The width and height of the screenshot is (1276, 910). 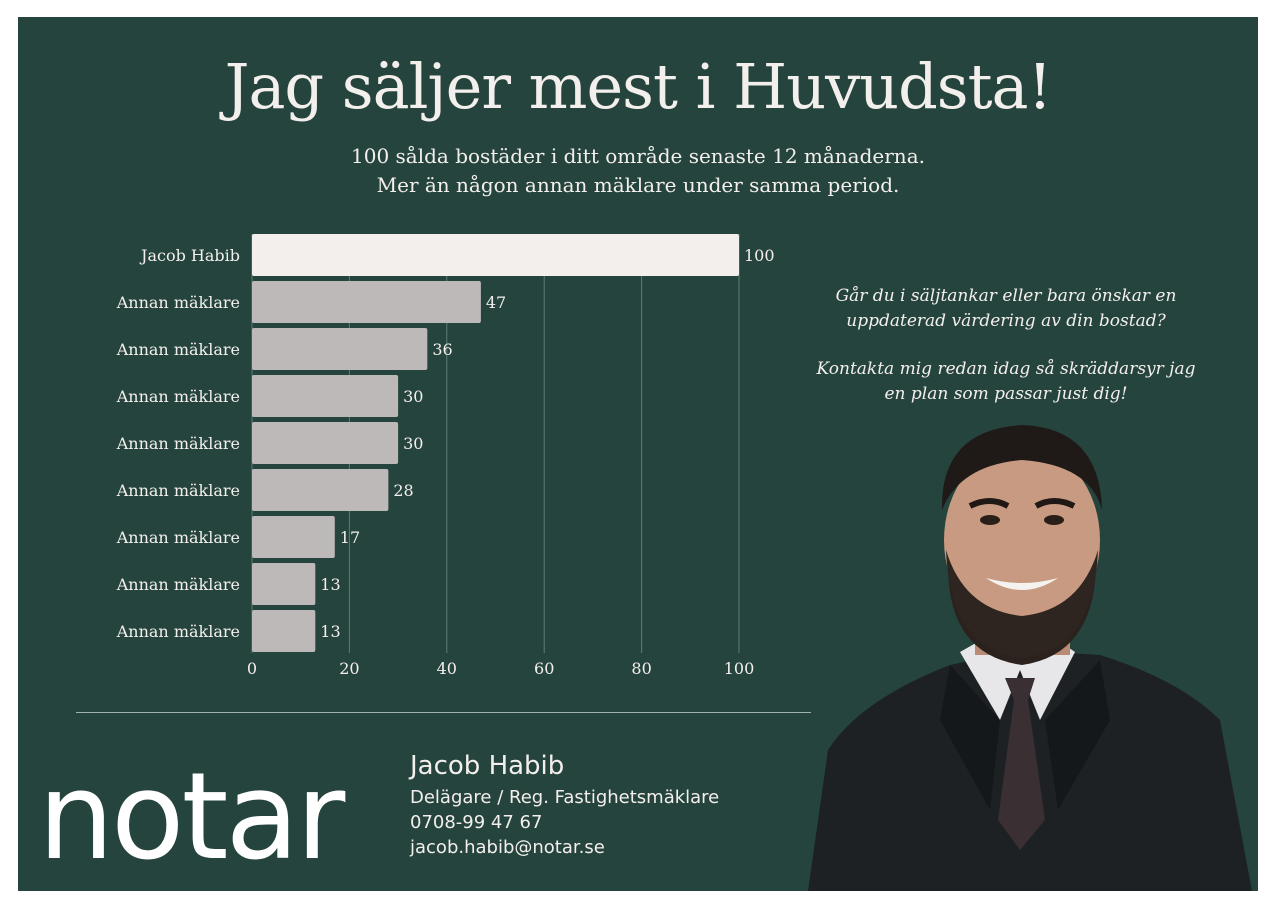 What do you see at coordinates (1006, 394) in the screenshot?
I see `cta-line: en plan som passar just dig!` at bounding box center [1006, 394].